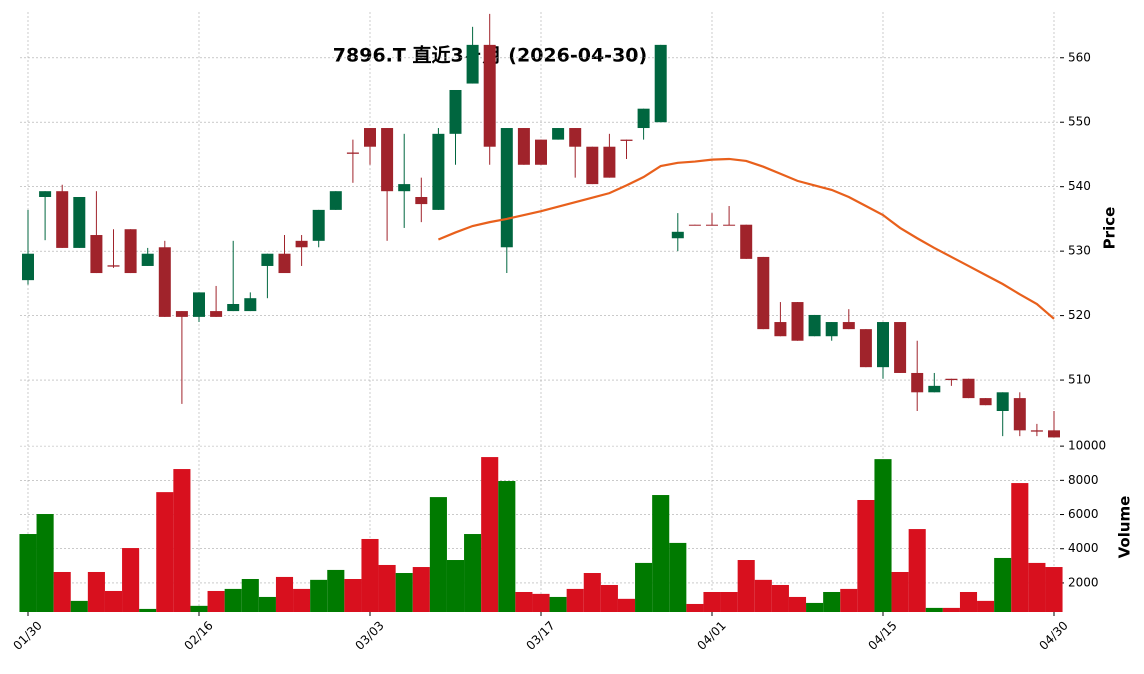 Image resolution: width=1144 pixels, height=674 pixels. What do you see at coordinates (1053, 635) in the screenshot?
I see `x-tick-label: 04/30` at bounding box center [1053, 635].